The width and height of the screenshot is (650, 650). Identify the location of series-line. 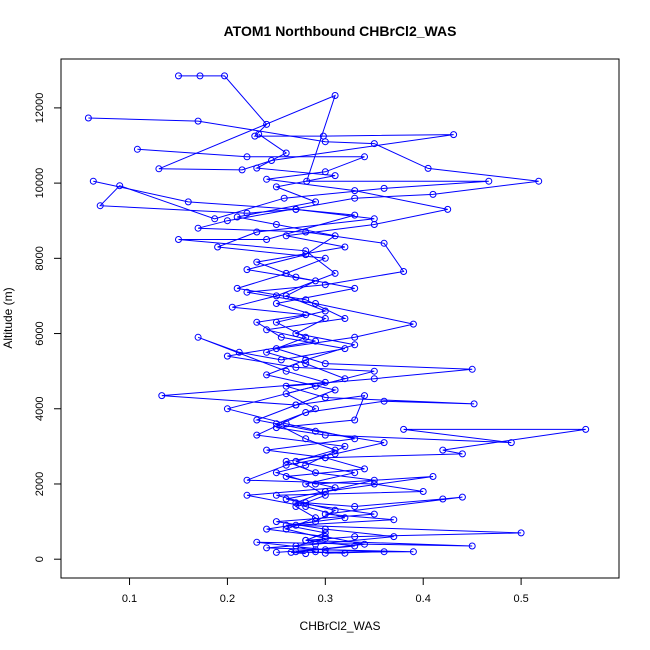
(296, 343).